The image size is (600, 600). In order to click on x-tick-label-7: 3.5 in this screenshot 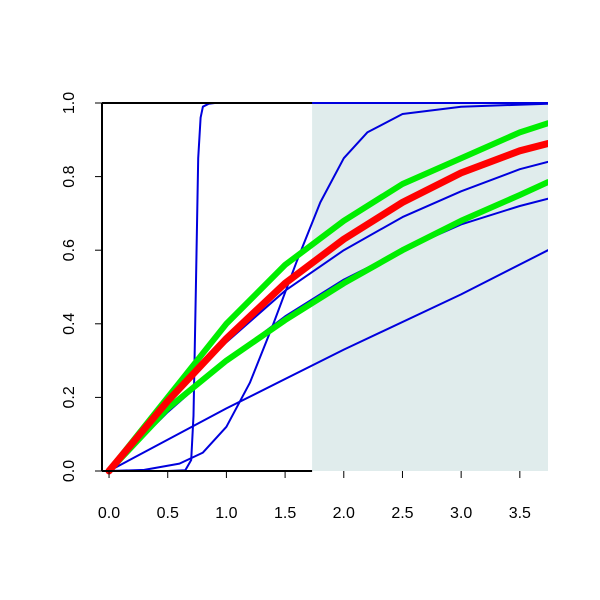, I will do `click(520, 513)`.